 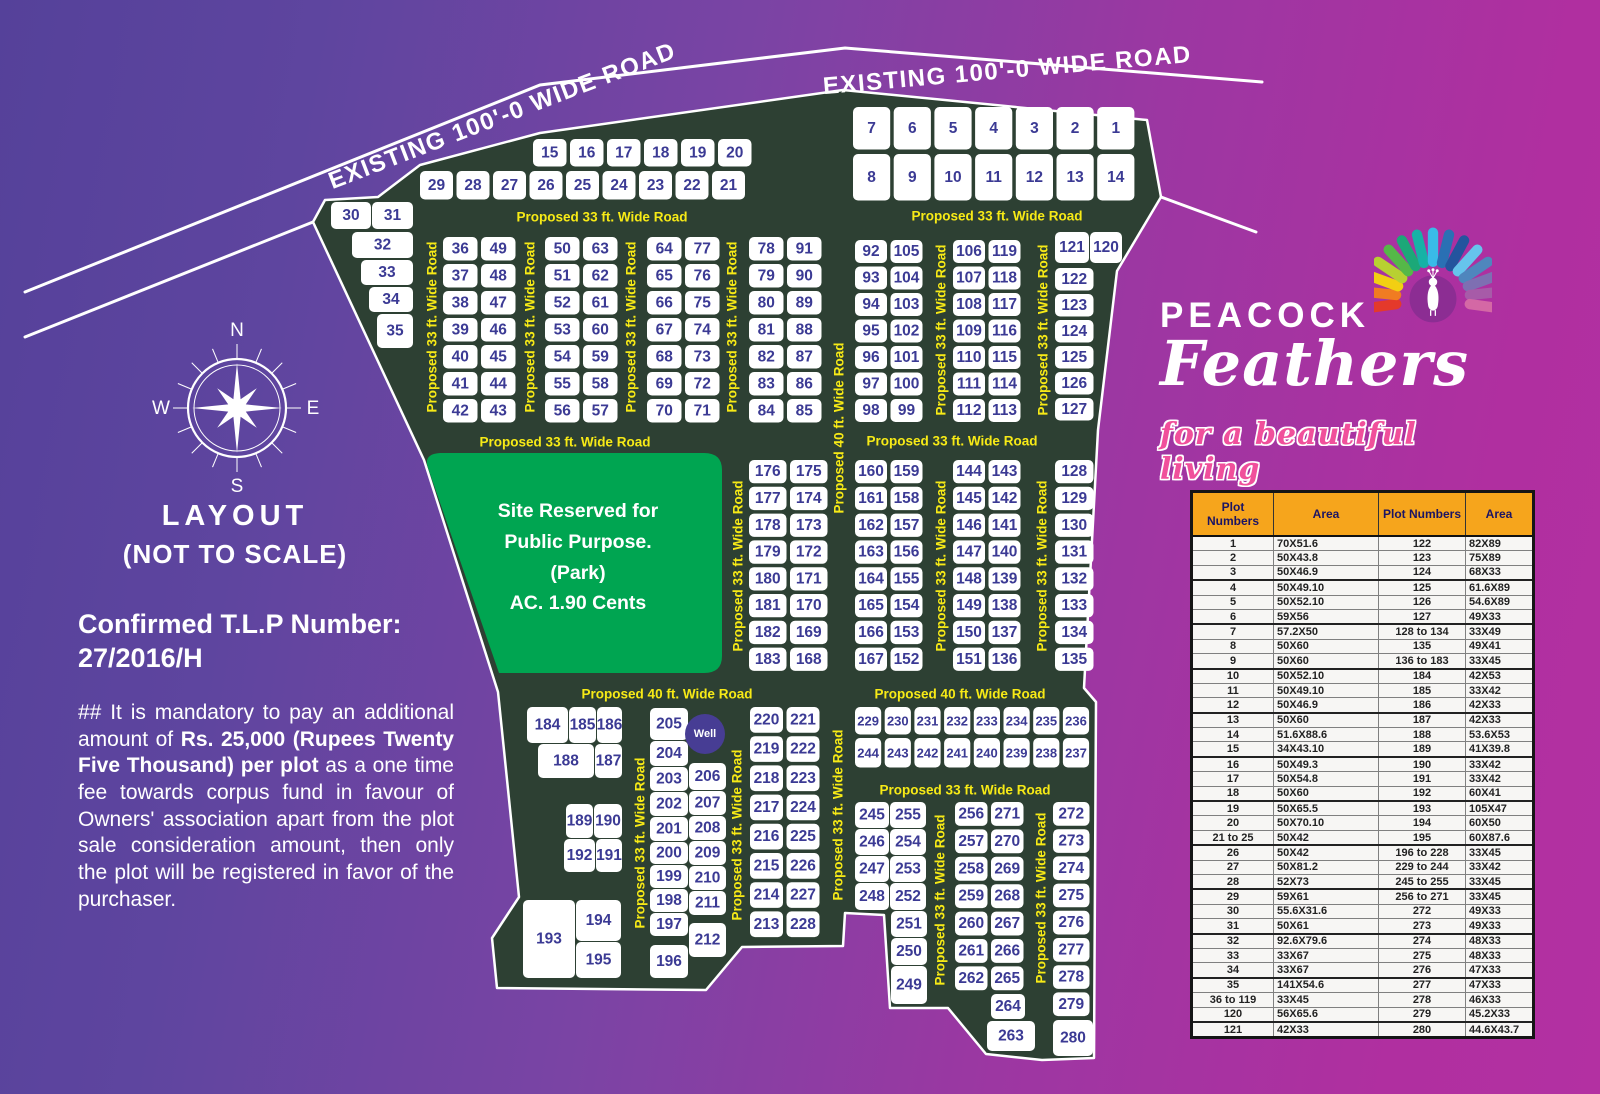 I want to click on plot-number-cell: 32, so click(x=1232, y=941).